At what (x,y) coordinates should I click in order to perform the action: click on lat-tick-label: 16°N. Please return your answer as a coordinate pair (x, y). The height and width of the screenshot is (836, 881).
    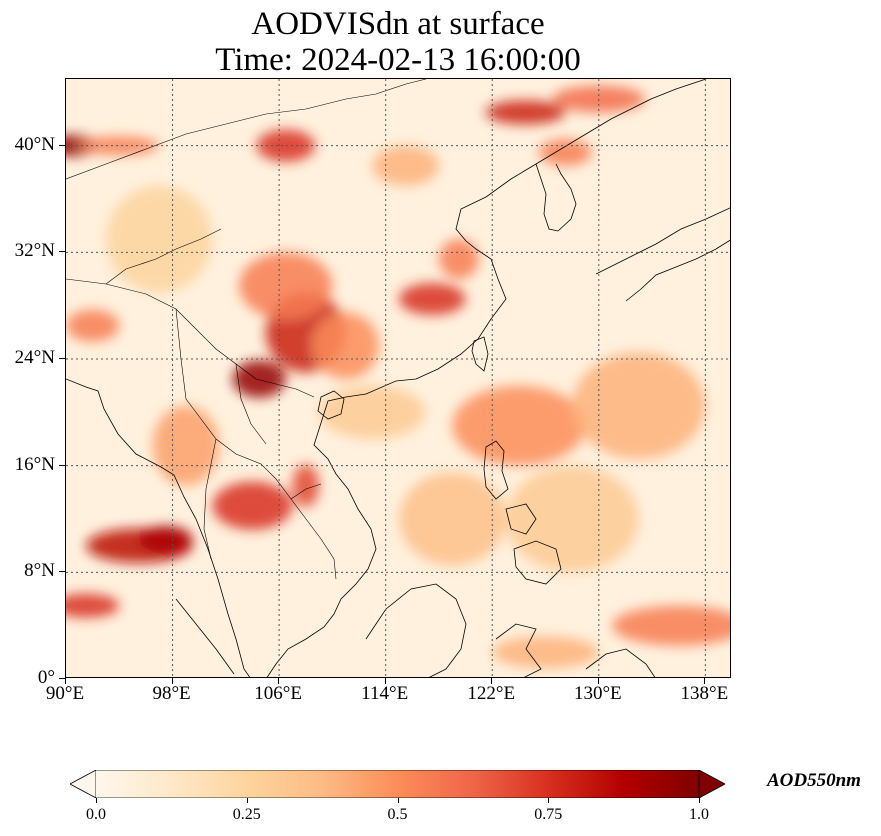
    Looking at the image, I should click on (34, 464).